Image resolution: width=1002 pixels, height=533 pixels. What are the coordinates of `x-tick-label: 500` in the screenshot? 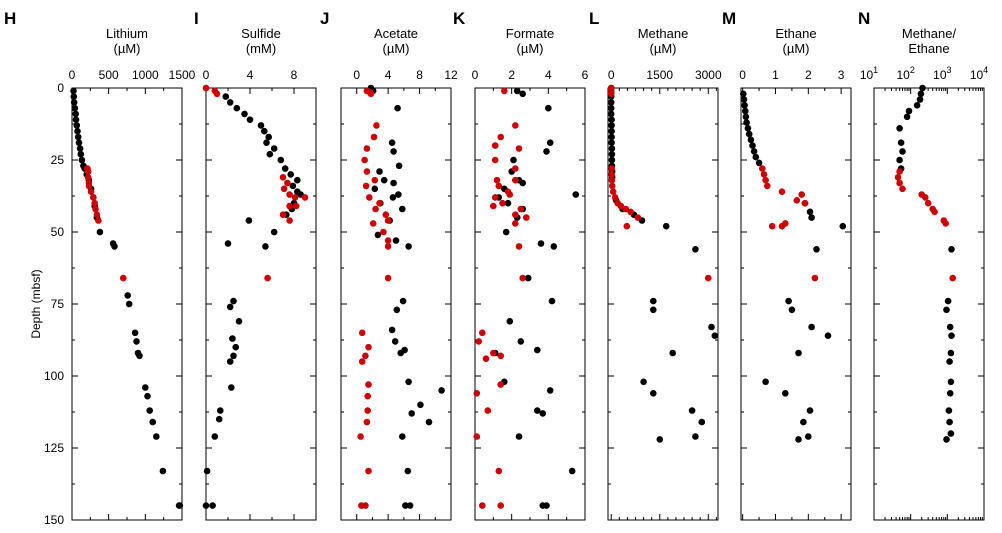 It's located at (109, 75).